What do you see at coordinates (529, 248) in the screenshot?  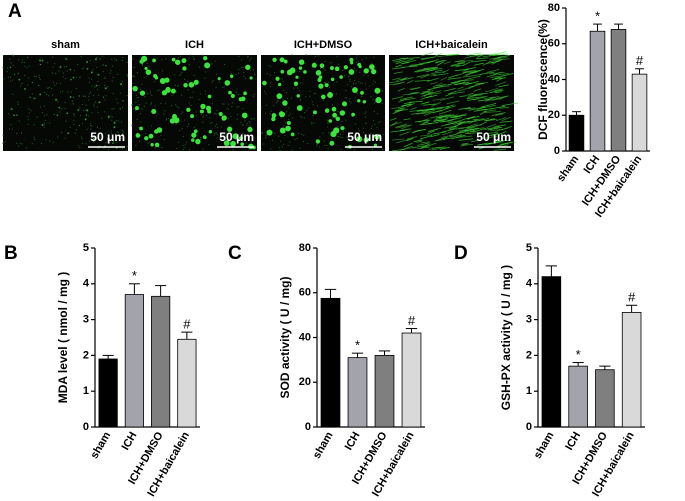 I see `y-tick-label: 5` at bounding box center [529, 248].